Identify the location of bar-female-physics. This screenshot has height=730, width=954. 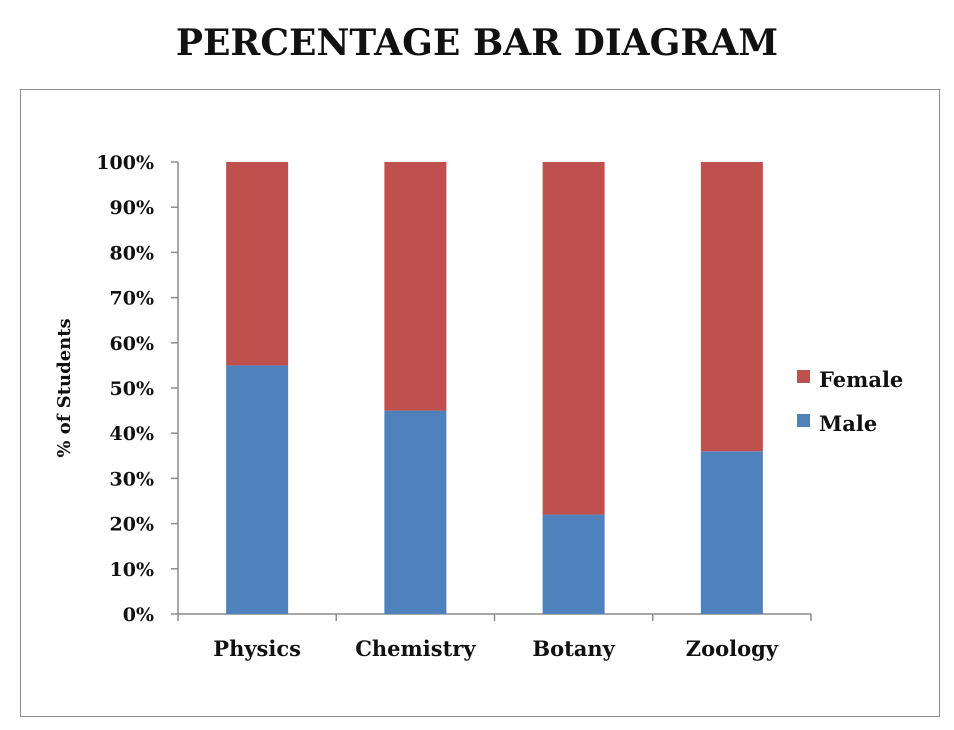
(257, 264).